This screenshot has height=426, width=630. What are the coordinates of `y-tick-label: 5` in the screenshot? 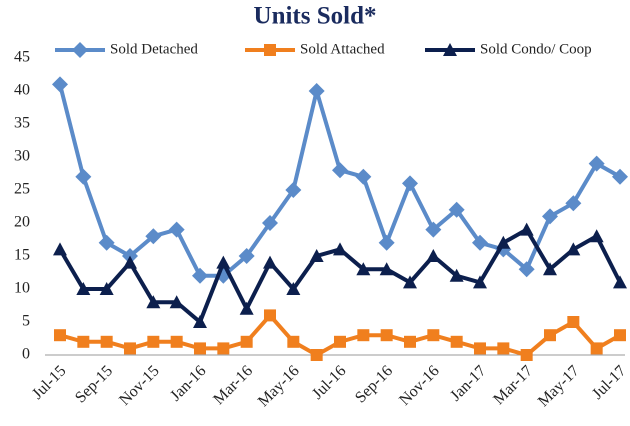 It's located at (26, 321).